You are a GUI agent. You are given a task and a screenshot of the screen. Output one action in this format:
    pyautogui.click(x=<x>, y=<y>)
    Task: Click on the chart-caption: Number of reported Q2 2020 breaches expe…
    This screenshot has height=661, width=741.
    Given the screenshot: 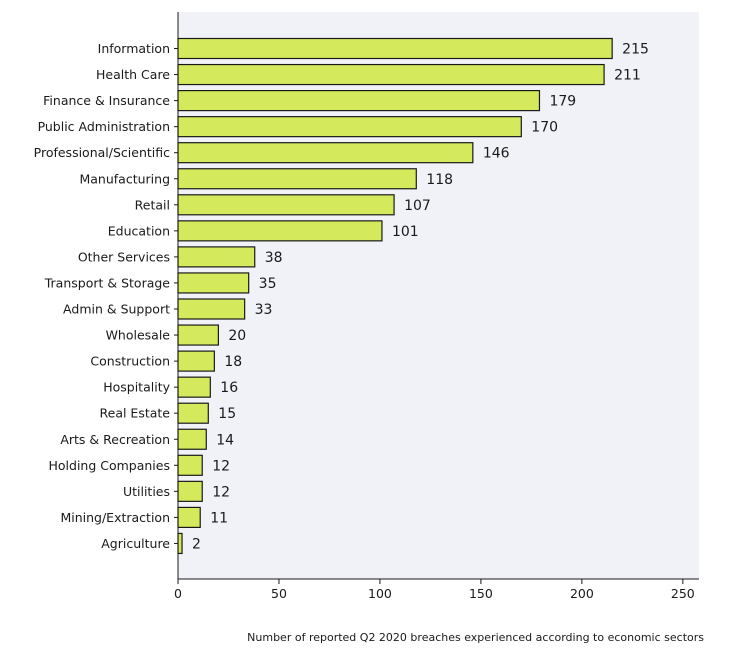 What is the action you would take?
    pyautogui.click(x=475, y=637)
    